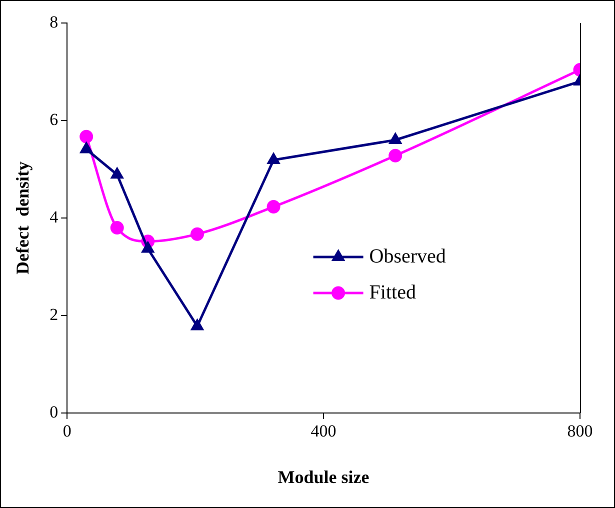 Image resolution: width=615 pixels, height=508 pixels. Describe the element at coordinates (22, 218) in the screenshot. I see `y-axis-title: Defect density` at that location.